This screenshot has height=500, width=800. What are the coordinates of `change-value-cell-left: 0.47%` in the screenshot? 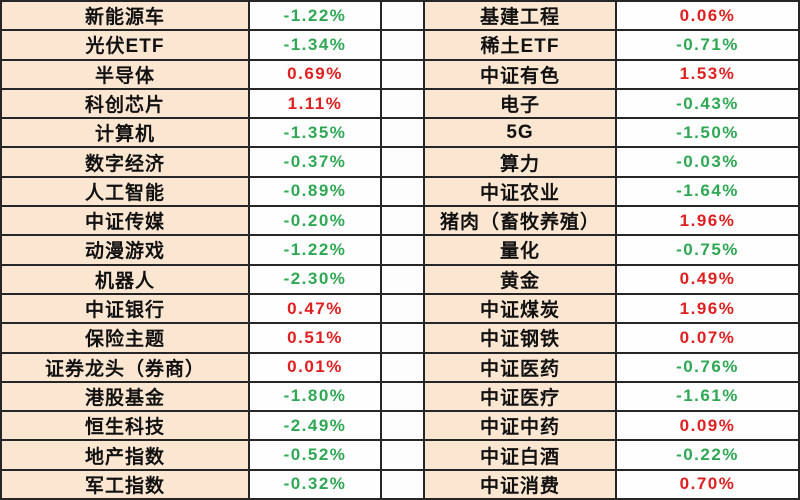 It's located at (315, 308).